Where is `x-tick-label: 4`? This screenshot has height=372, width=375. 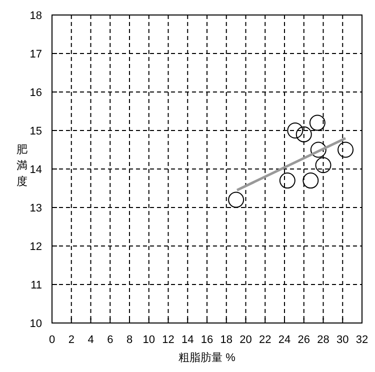 x-tick-label: 4 is located at coordinates (91, 340).